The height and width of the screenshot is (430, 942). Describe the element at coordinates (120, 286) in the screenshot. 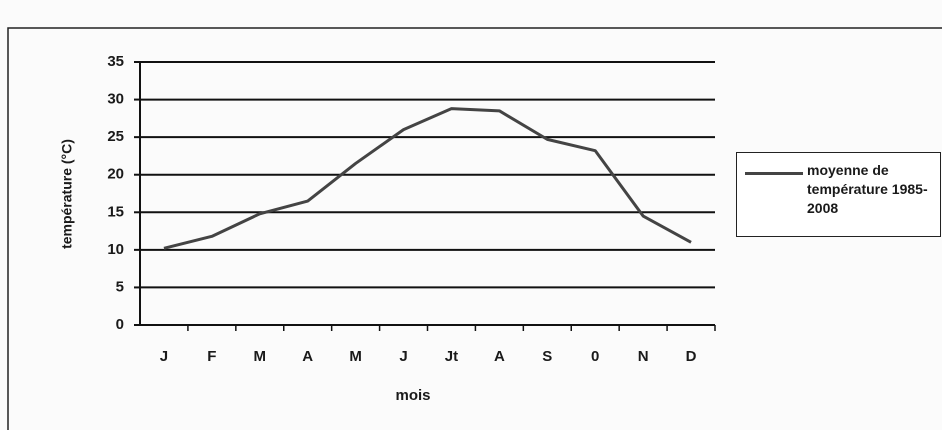

I see `y-tick-label: 5` at that location.